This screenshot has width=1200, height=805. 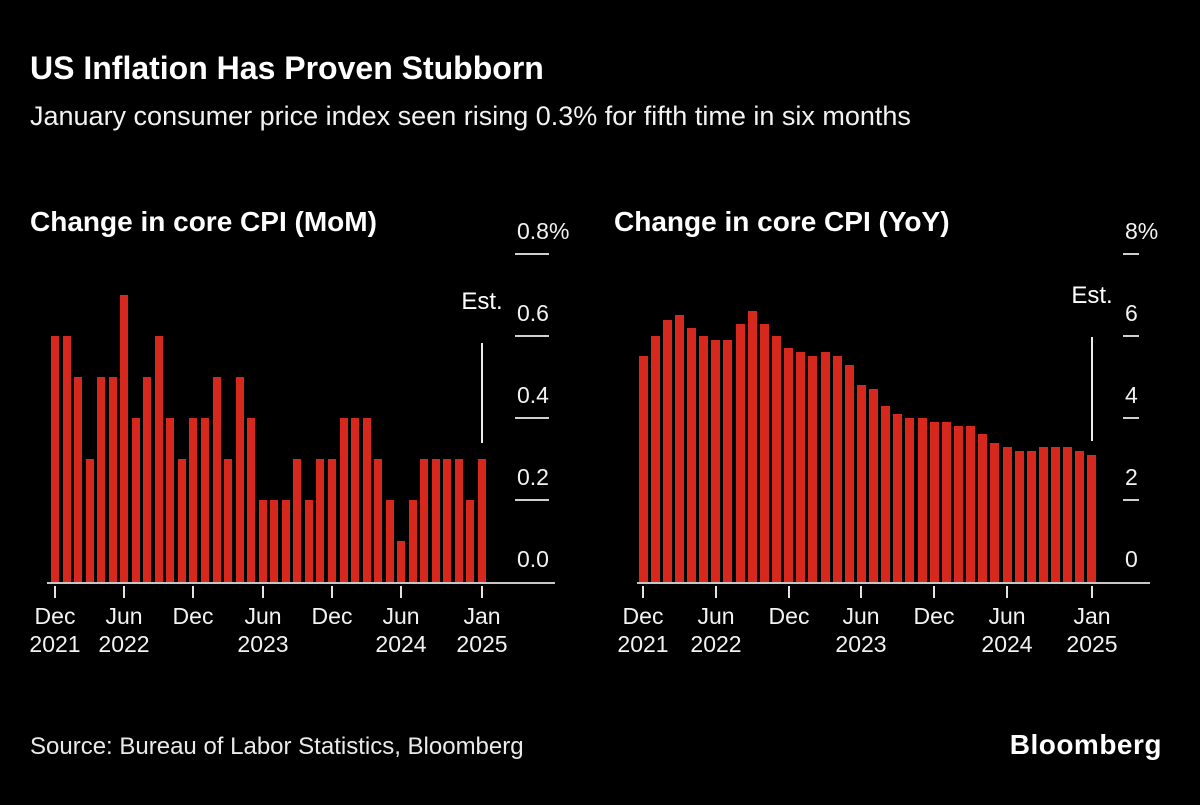 I want to click on x-tick-year: 2021, so click(x=643, y=644).